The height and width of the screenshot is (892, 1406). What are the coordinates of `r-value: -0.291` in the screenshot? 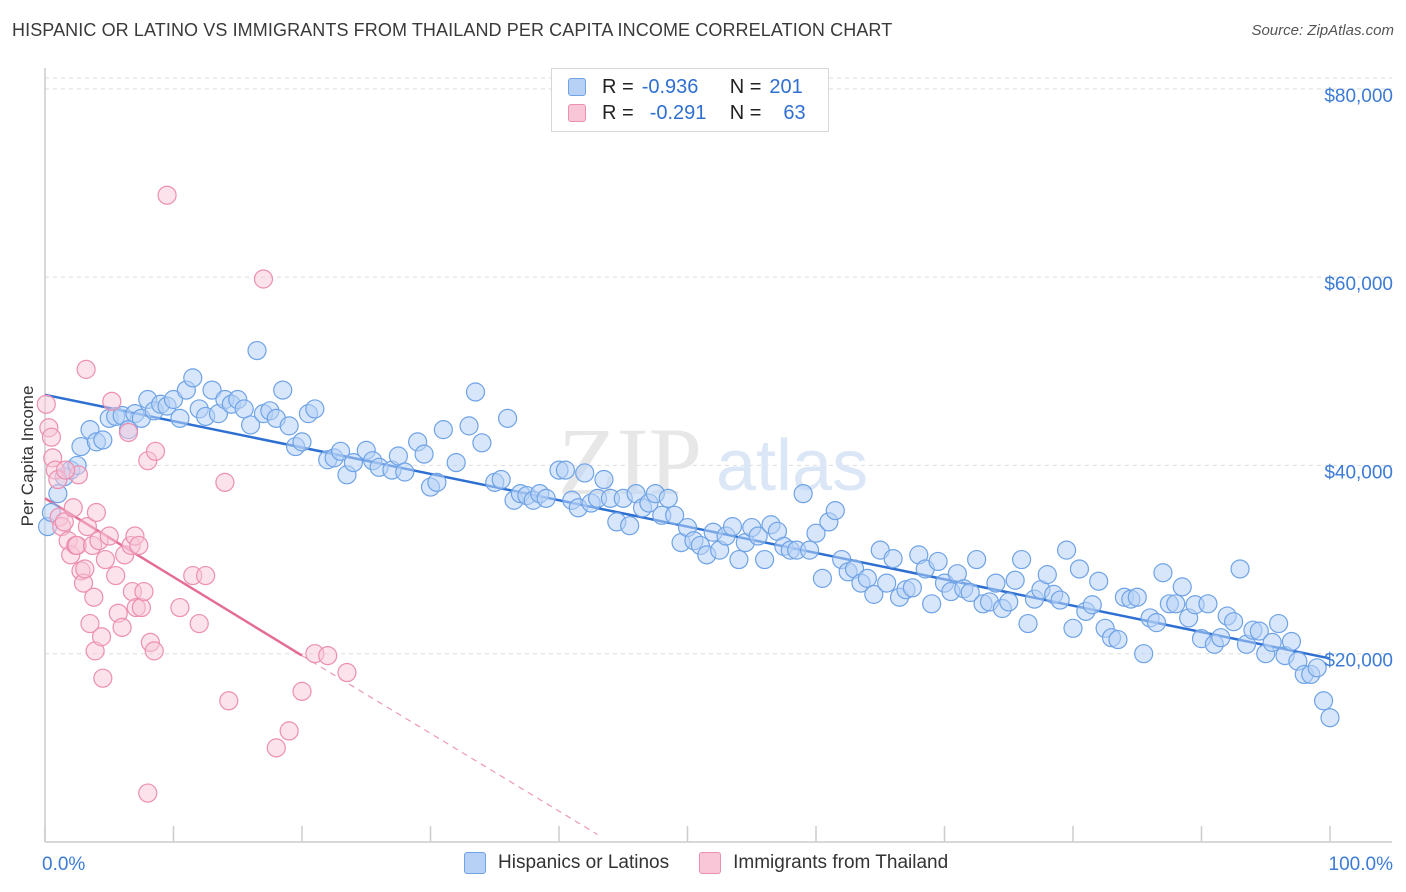 It's located at (678, 112).